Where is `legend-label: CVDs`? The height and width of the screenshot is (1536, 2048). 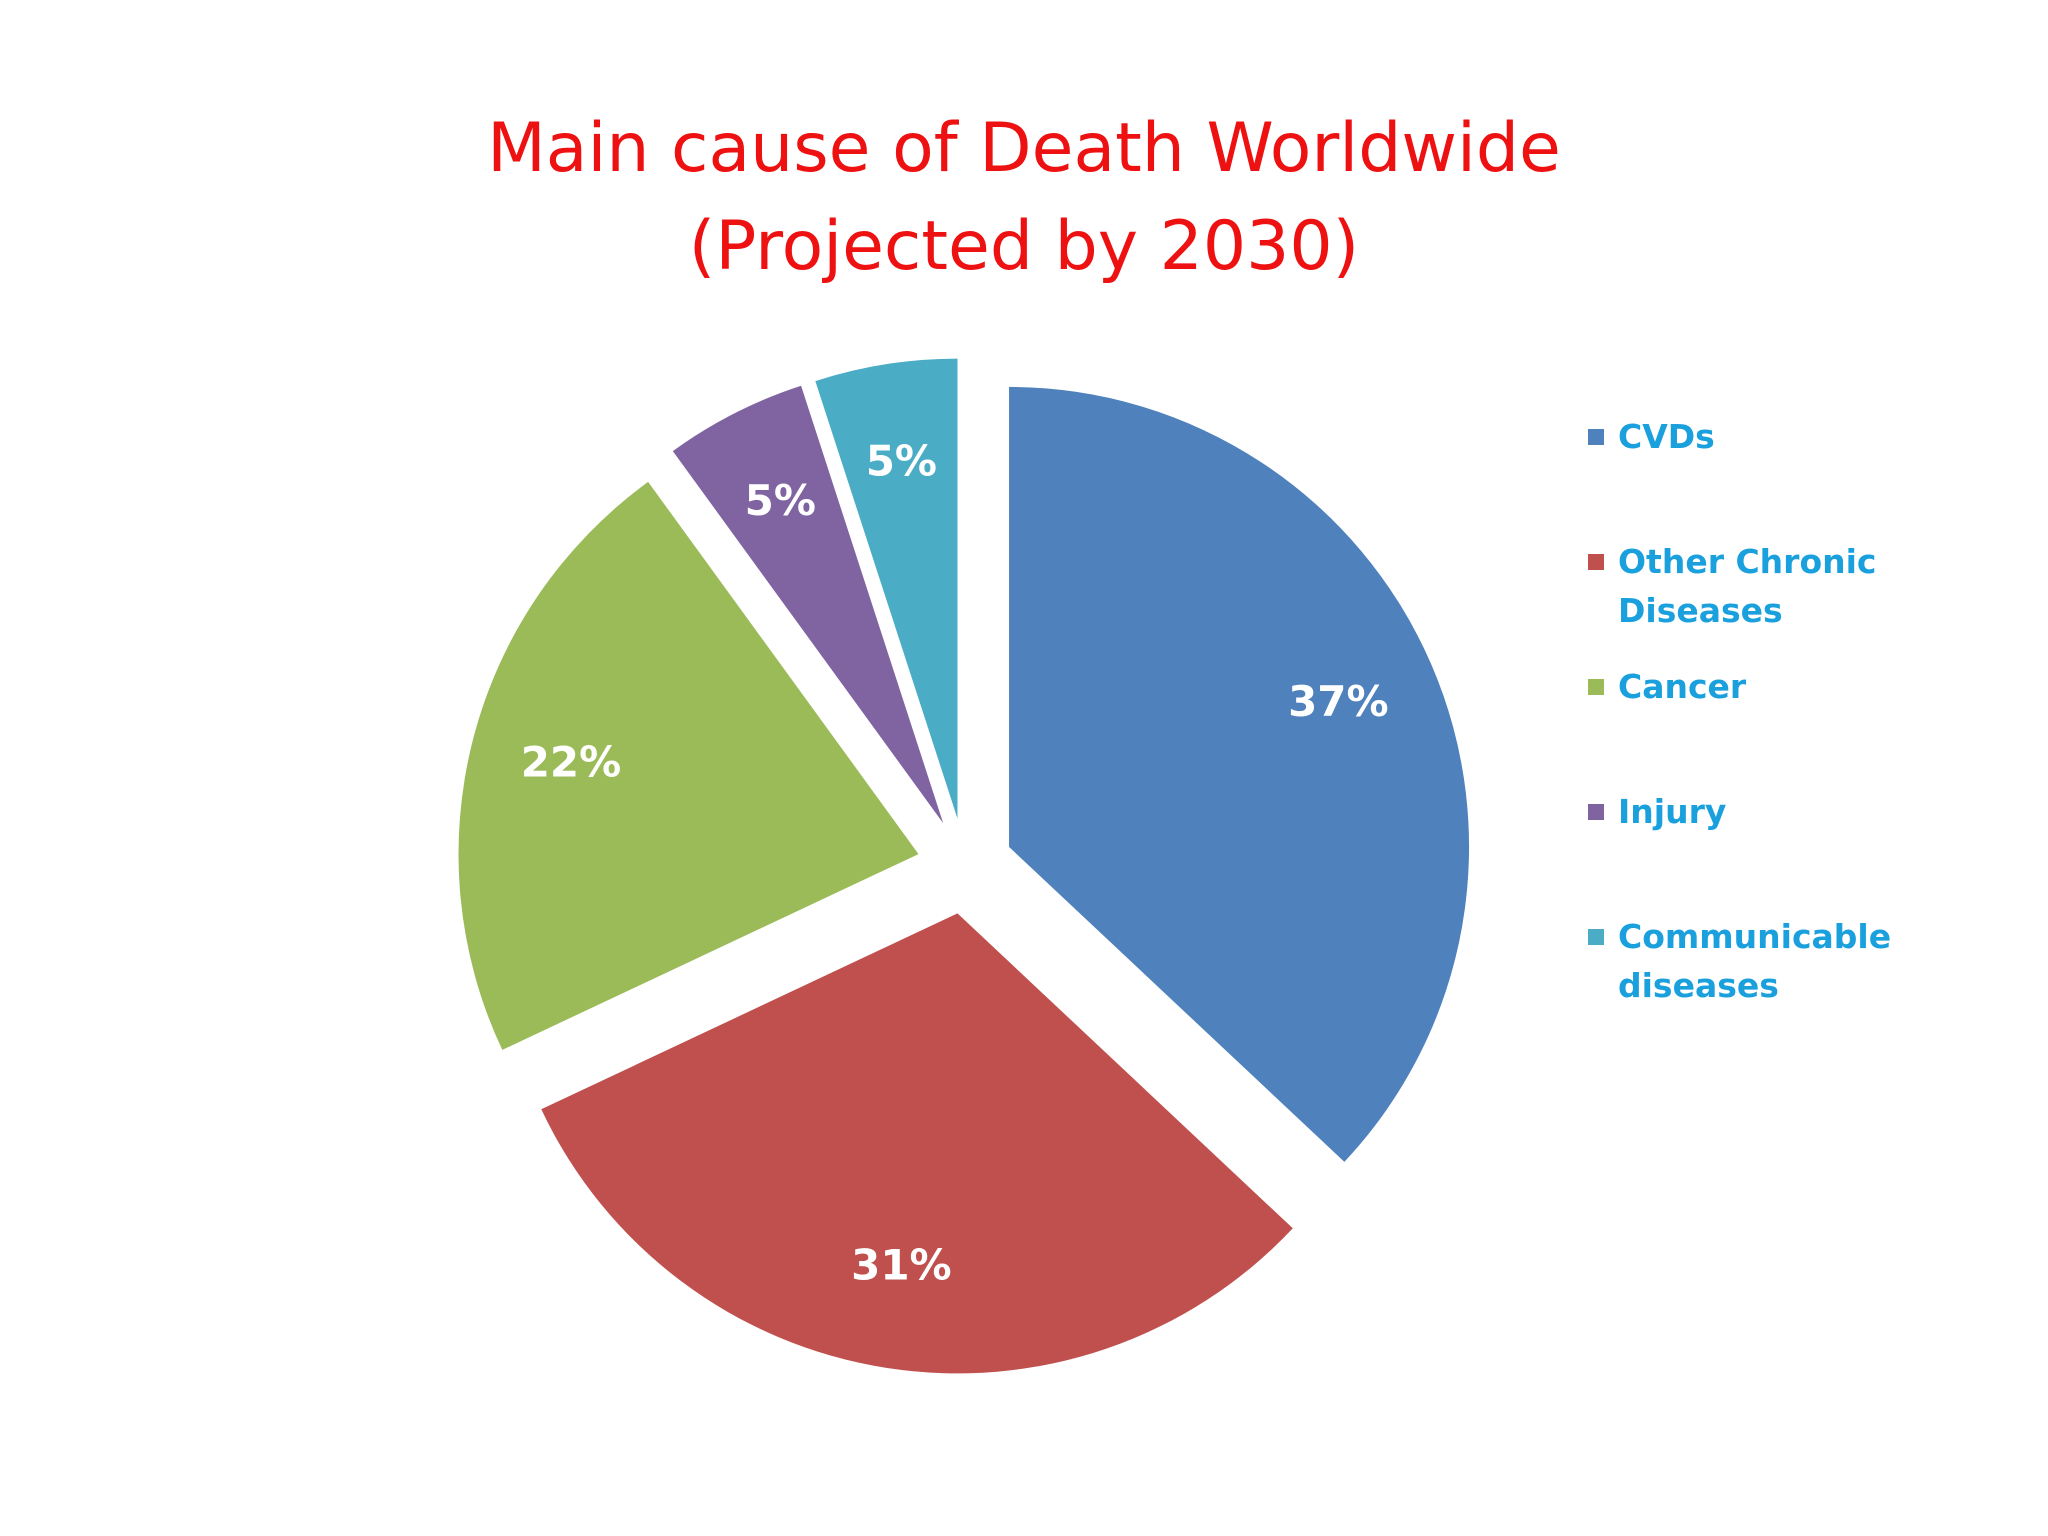 legend-label: CVDs is located at coordinates (1666, 436).